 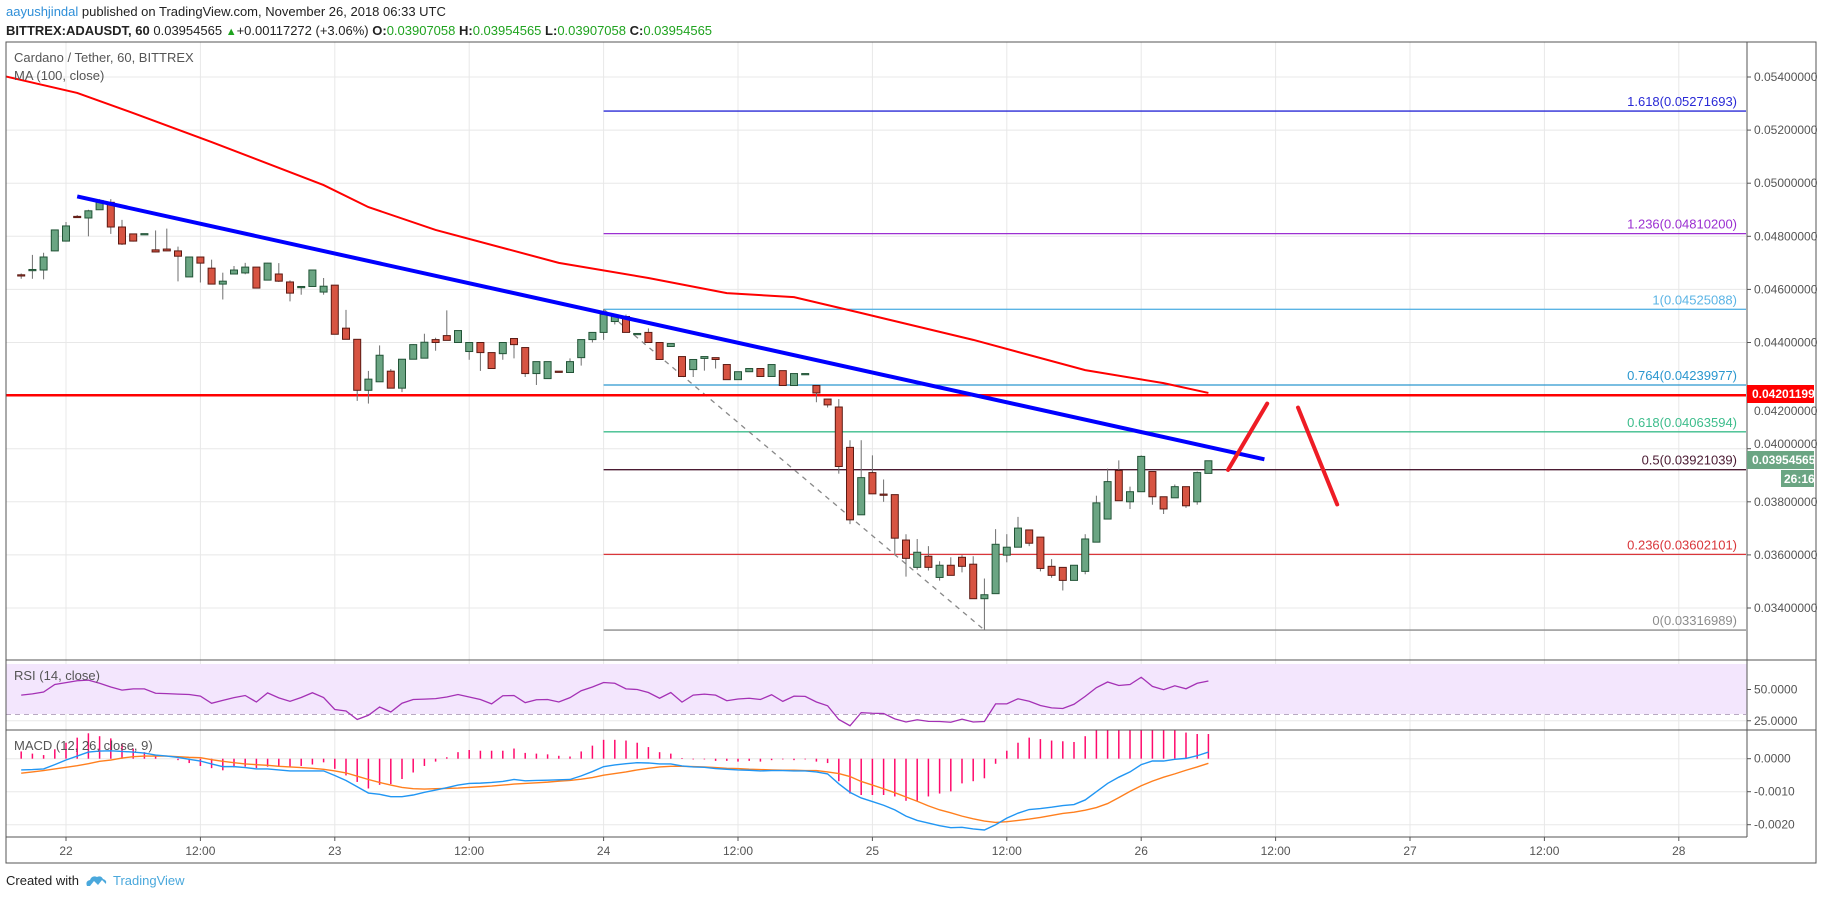 What do you see at coordinates (148, 880) in the screenshot?
I see `tradingview-link: TradingView` at bounding box center [148, 880].